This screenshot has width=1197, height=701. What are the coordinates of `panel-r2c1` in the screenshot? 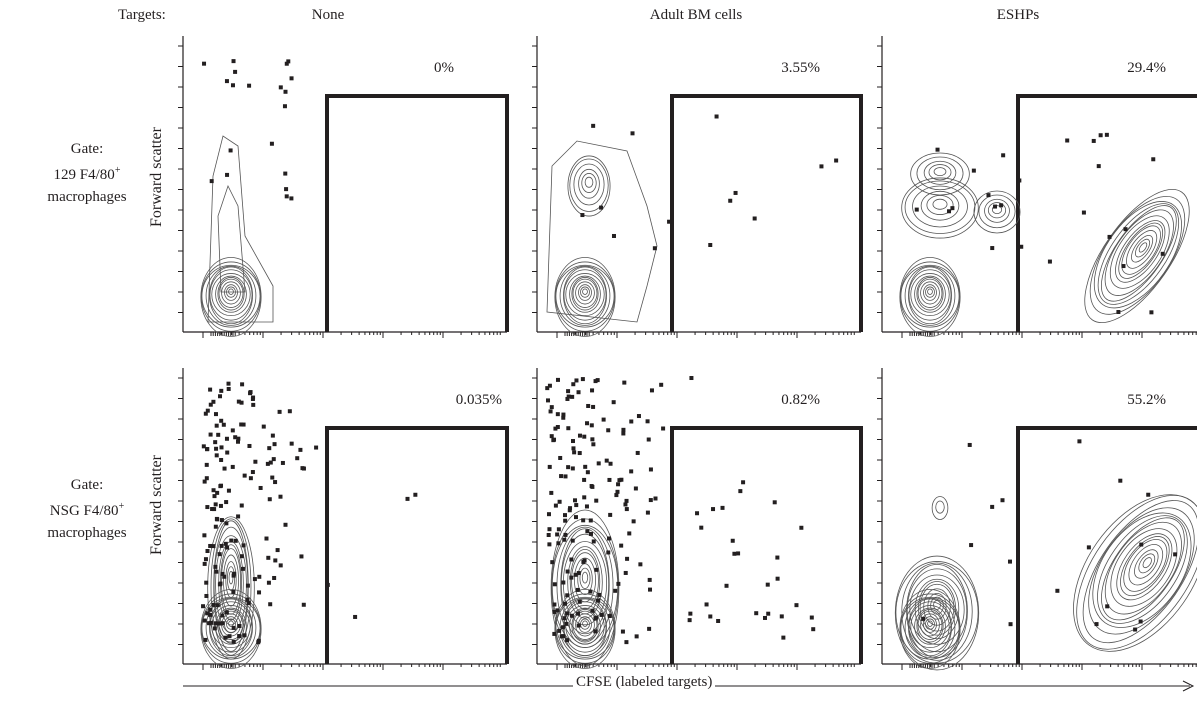 It's located at (343, 519).